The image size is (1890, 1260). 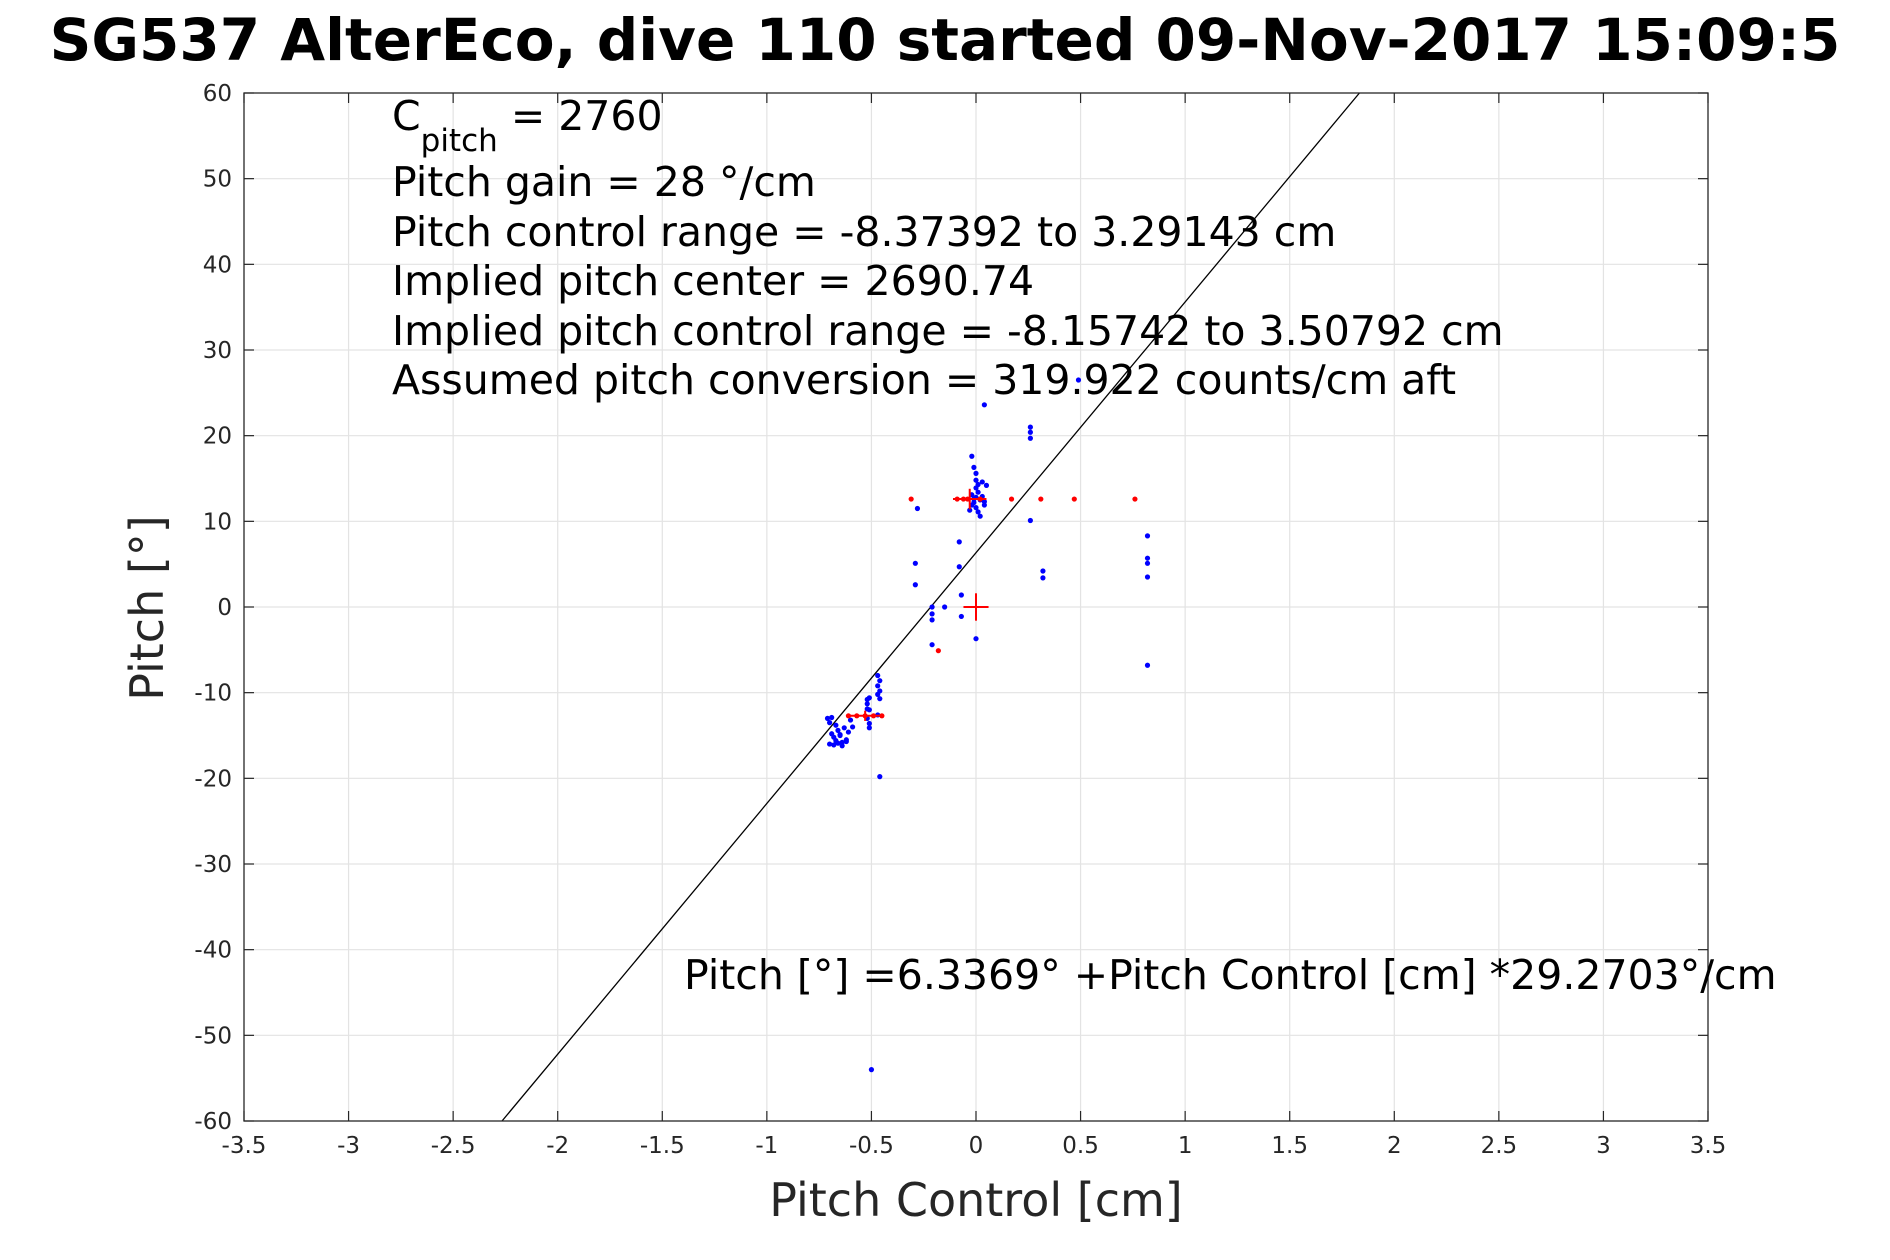 What do you see at coordinates (976, 1146) in the screenshot?
I see `x-tick-label: 0` at bounding box center [976, 1146].